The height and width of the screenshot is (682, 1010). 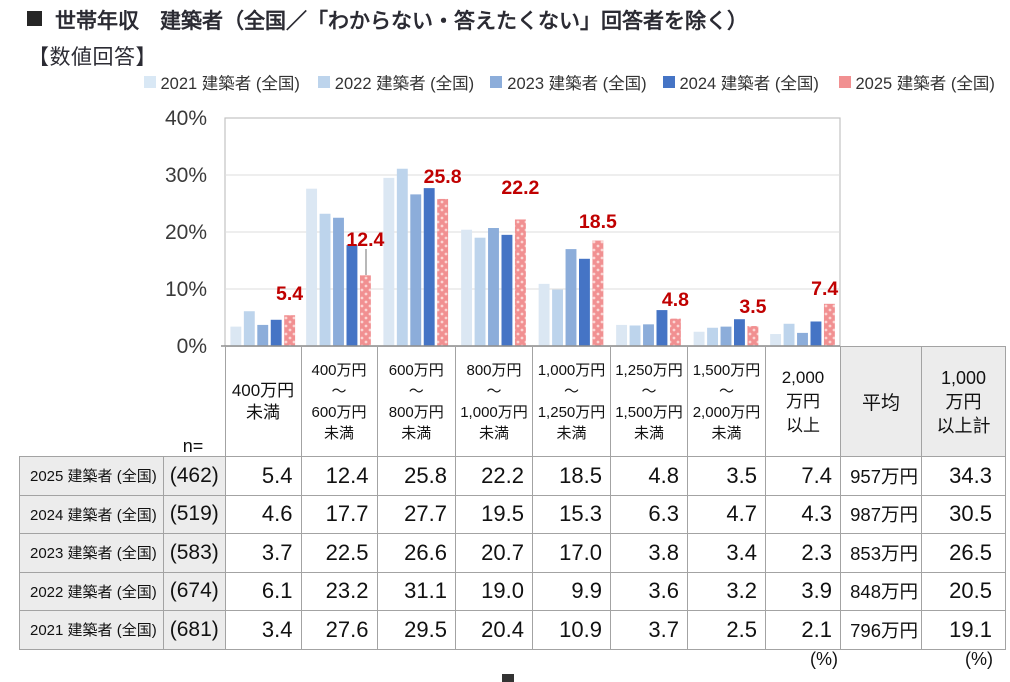 I want to click on svg-text: 5.4, so click(x=289, y=294).